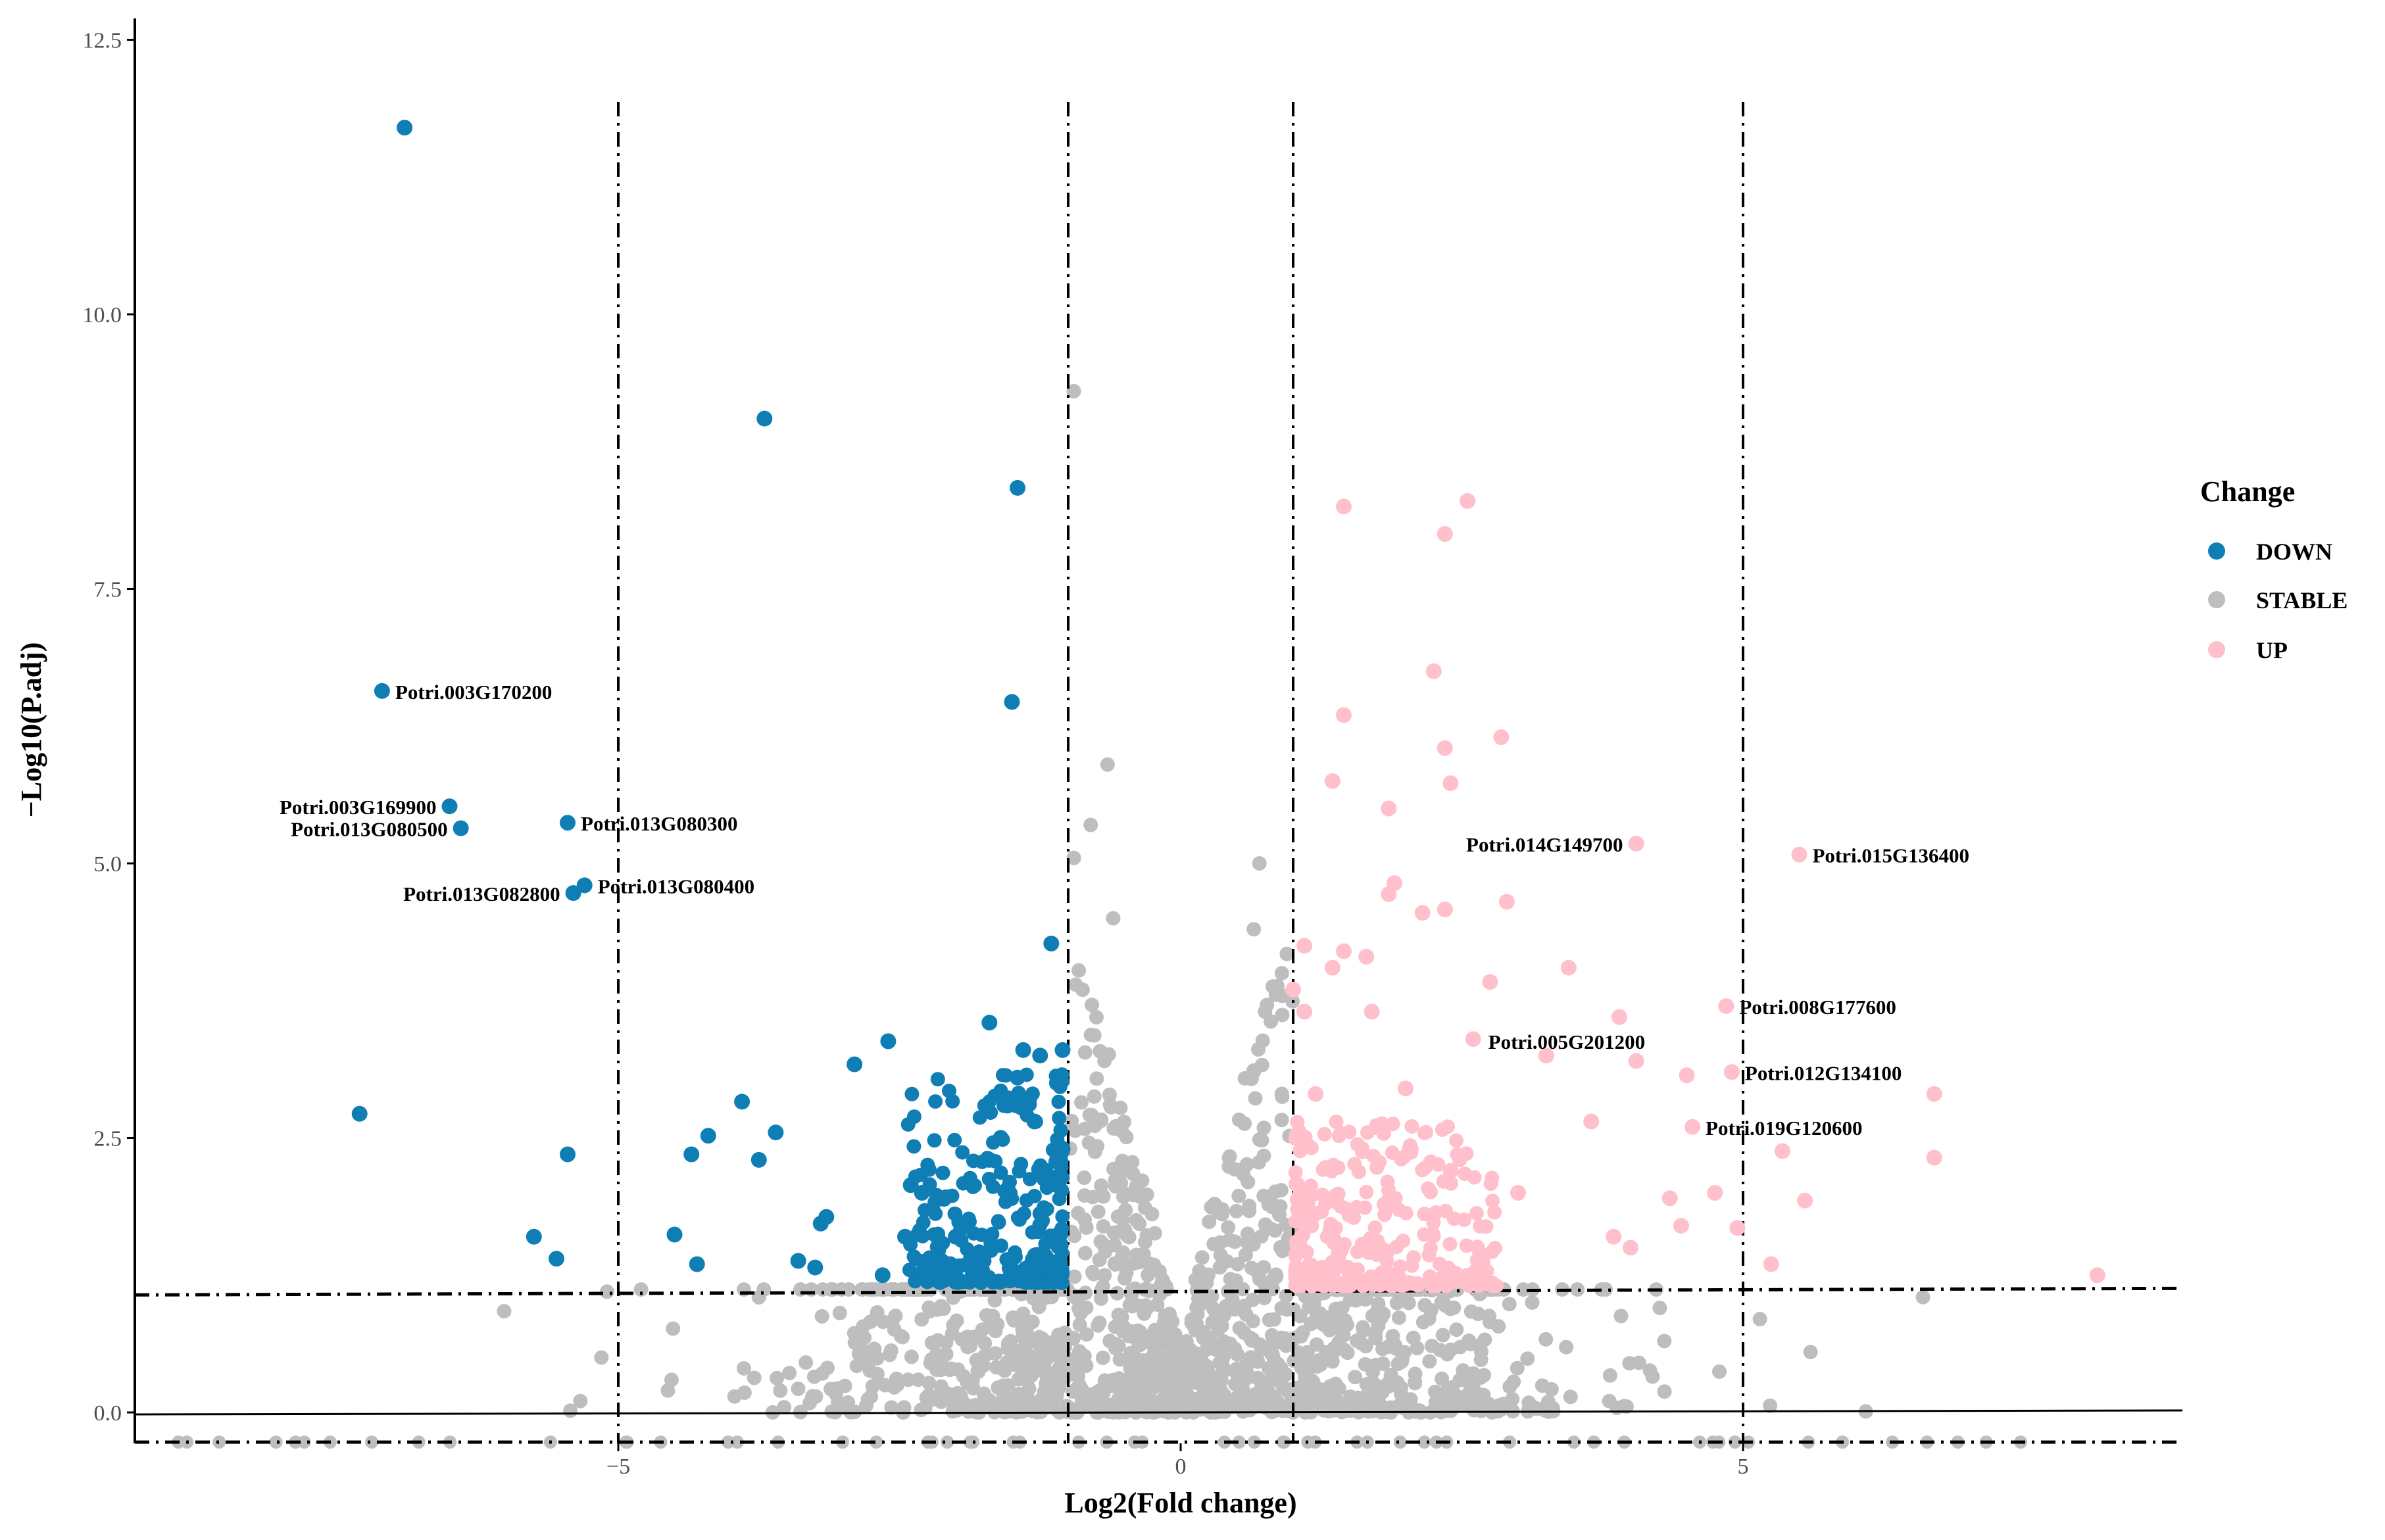  I want to click on legend-key-up, so click(2216, 649).